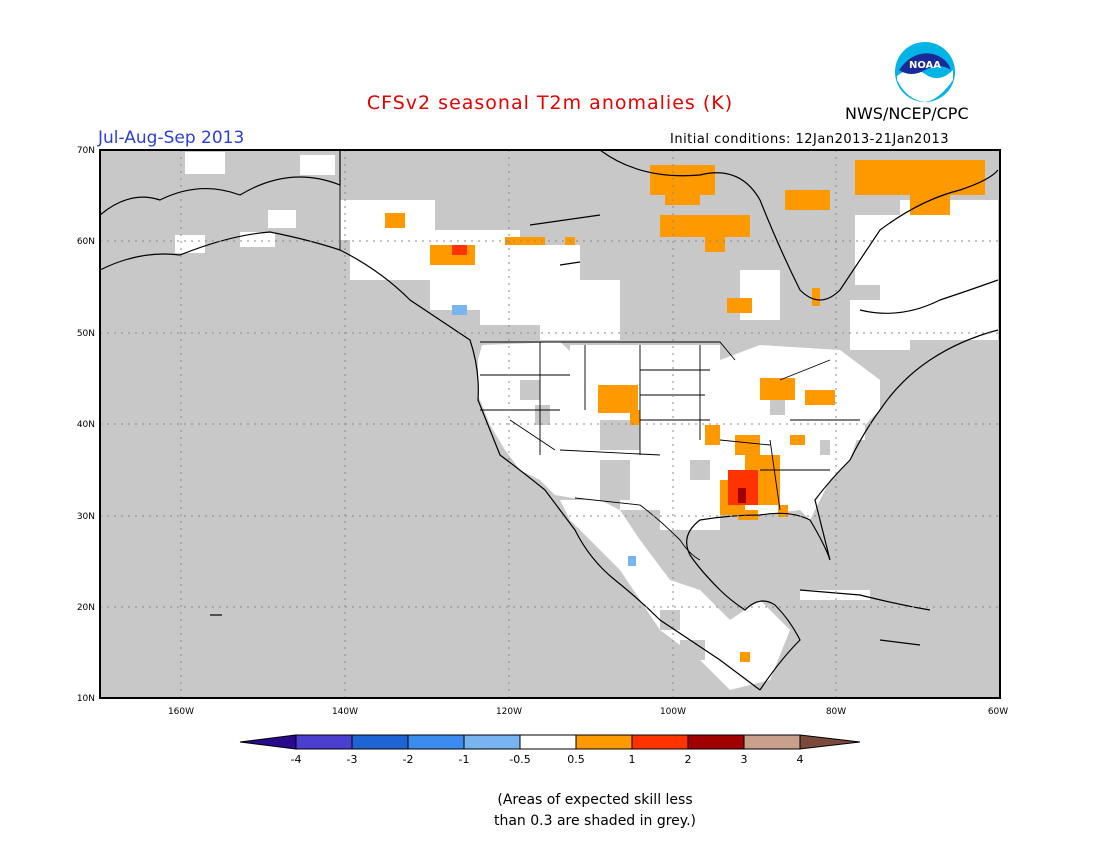  I want to click on lat-label: 10N, so click(86, 699).